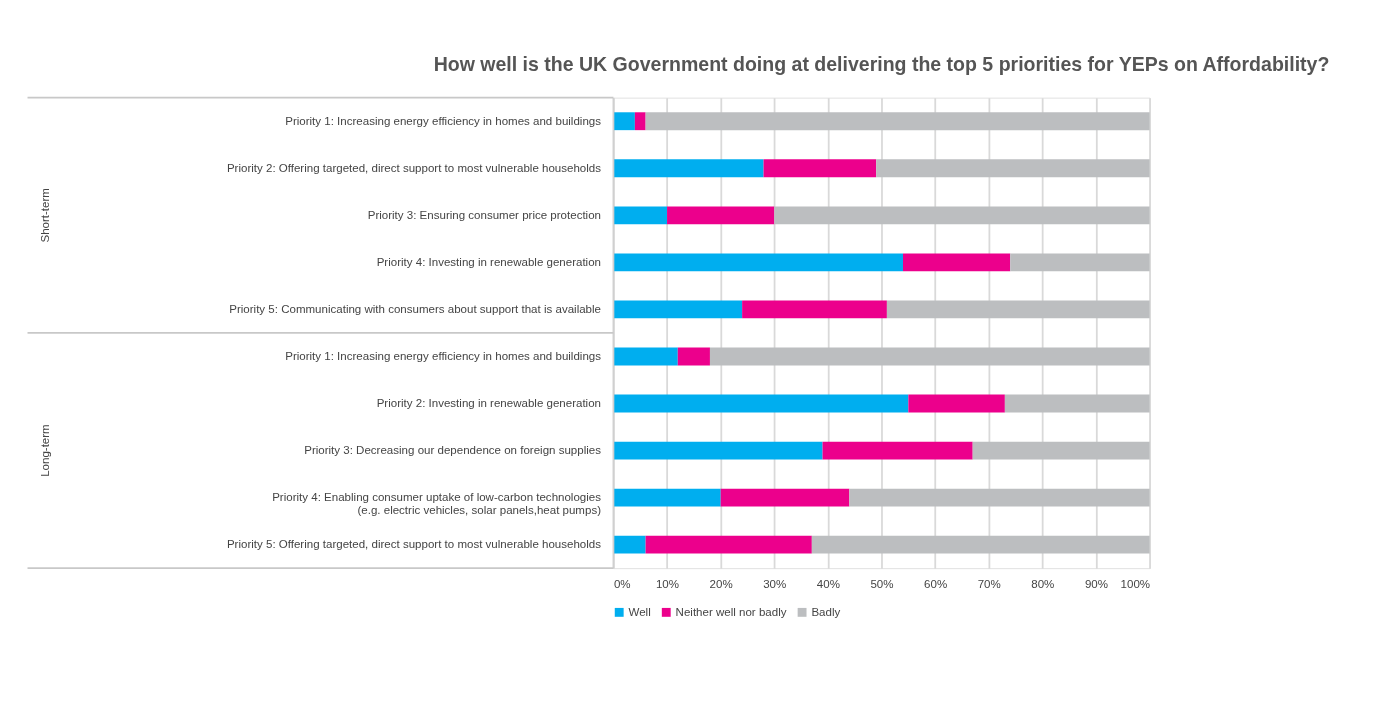 The image size is (1384, 722). I want to click on x-tick-label: 80%, so click(1043, 584).